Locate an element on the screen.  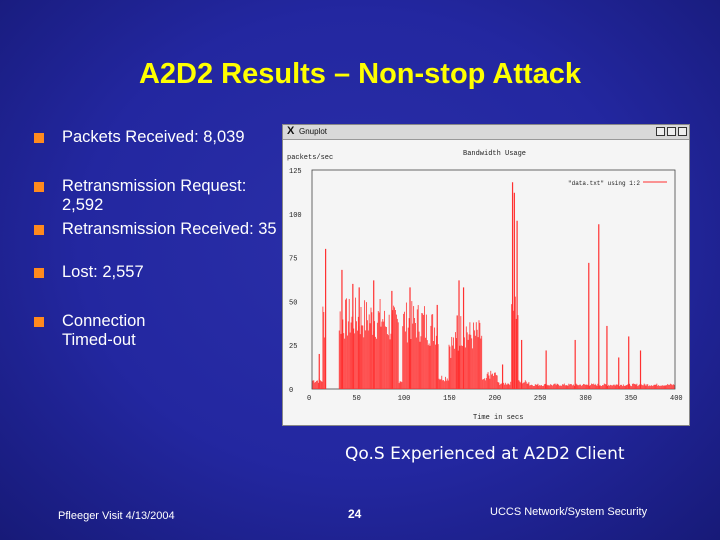
window-titlebar: X Gnuplot is located at coordinates (486, 132).